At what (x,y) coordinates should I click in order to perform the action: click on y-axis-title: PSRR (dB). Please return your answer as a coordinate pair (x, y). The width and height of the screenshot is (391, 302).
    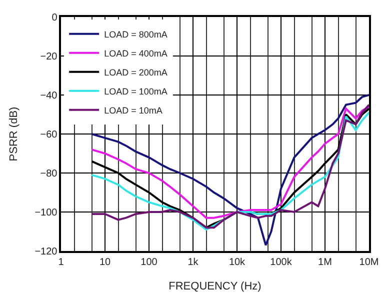
    Looking at the image, I should click on (14, 134).